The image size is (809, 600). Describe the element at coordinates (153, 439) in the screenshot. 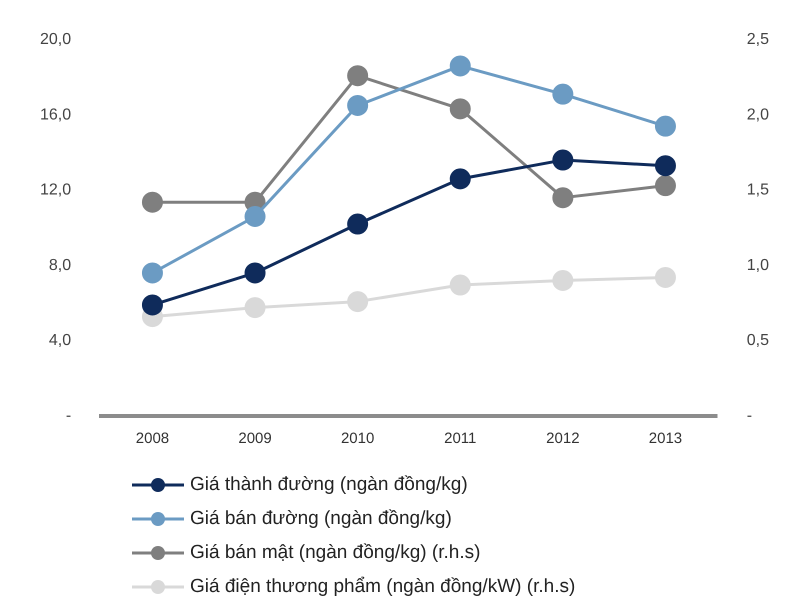

I see `x-tick-label: 2008` at that location.